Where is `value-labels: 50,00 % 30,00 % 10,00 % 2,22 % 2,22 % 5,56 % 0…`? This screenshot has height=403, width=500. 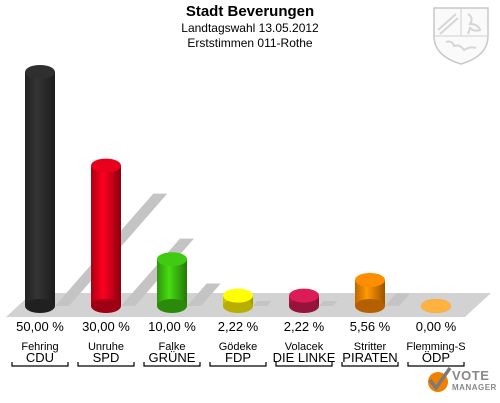 value-labels: 50,00 % 30,00 % 10,00 % 2,22 % 2,22 % 5,56 % 0… is located at coordinates (236, 326).